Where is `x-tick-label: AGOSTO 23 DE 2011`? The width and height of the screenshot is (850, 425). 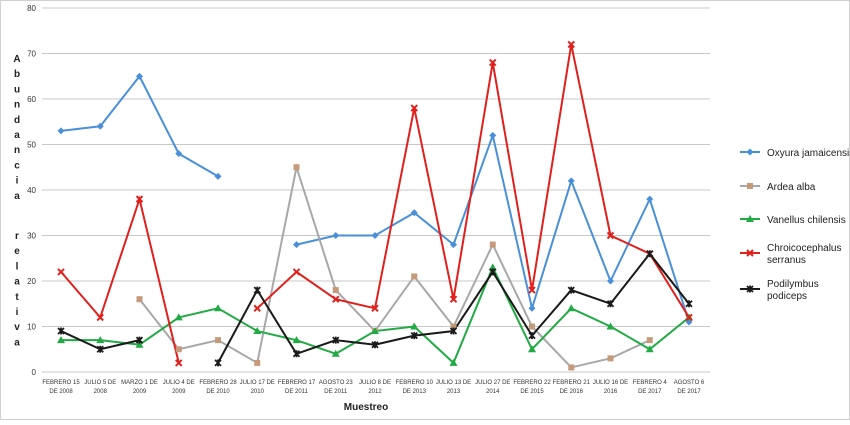 x-tick-label: AGOSTO 23 DE 2011 is located at coordinates (336, 387).